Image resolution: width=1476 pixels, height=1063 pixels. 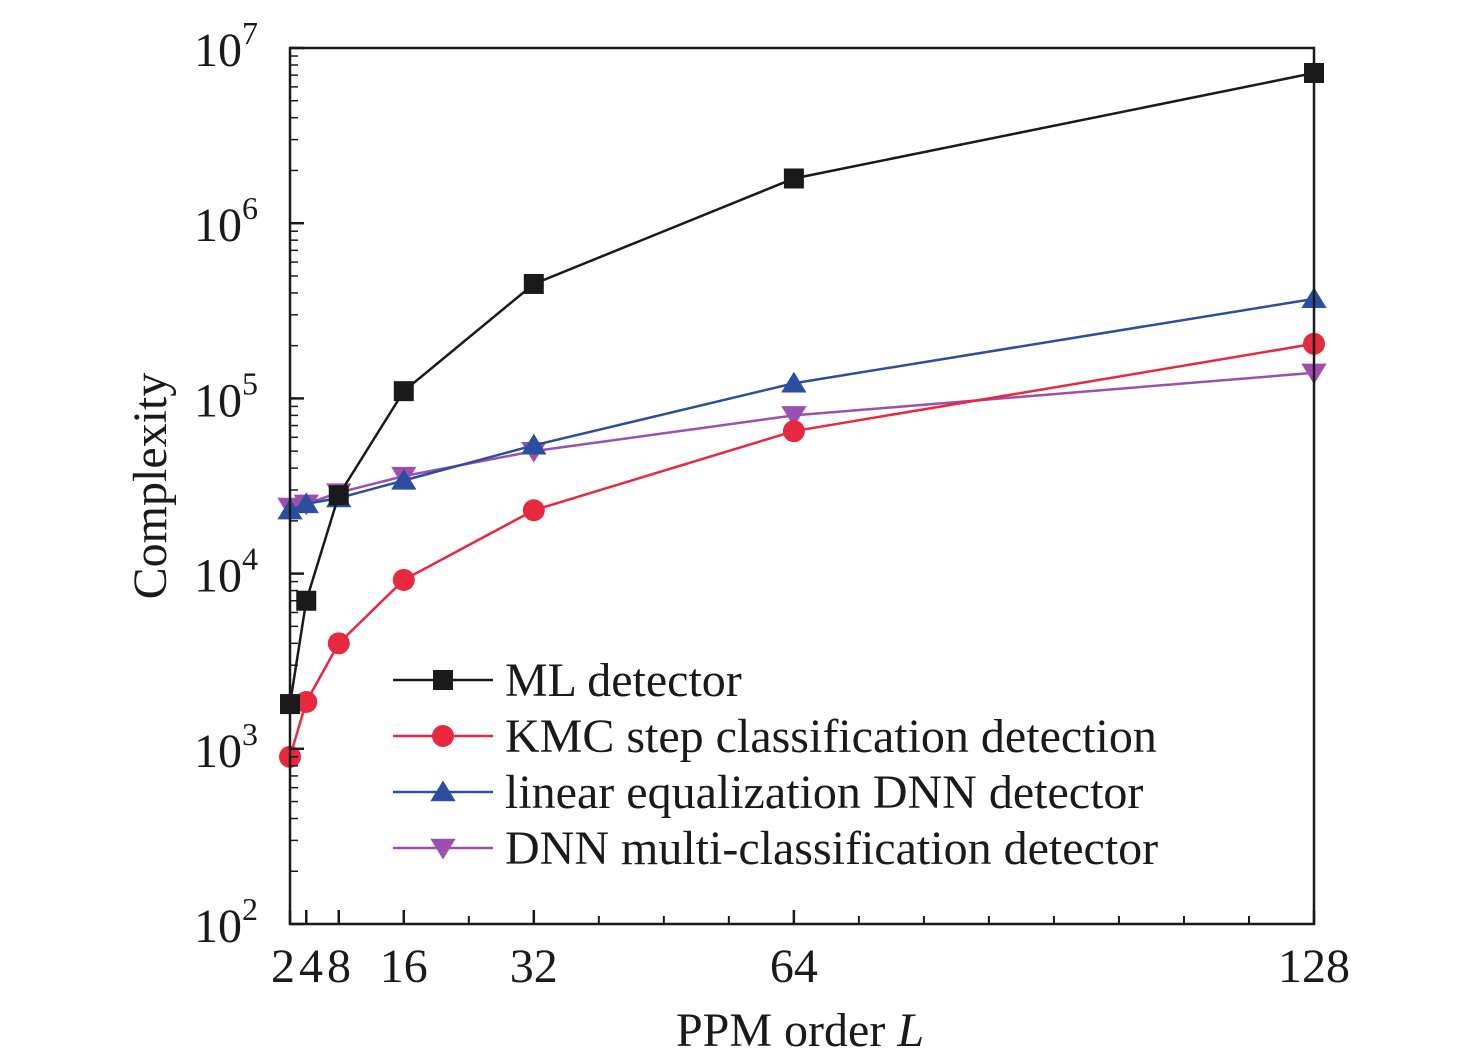 I want to click on y-tick-label: 10², so click(x=226, y=922).